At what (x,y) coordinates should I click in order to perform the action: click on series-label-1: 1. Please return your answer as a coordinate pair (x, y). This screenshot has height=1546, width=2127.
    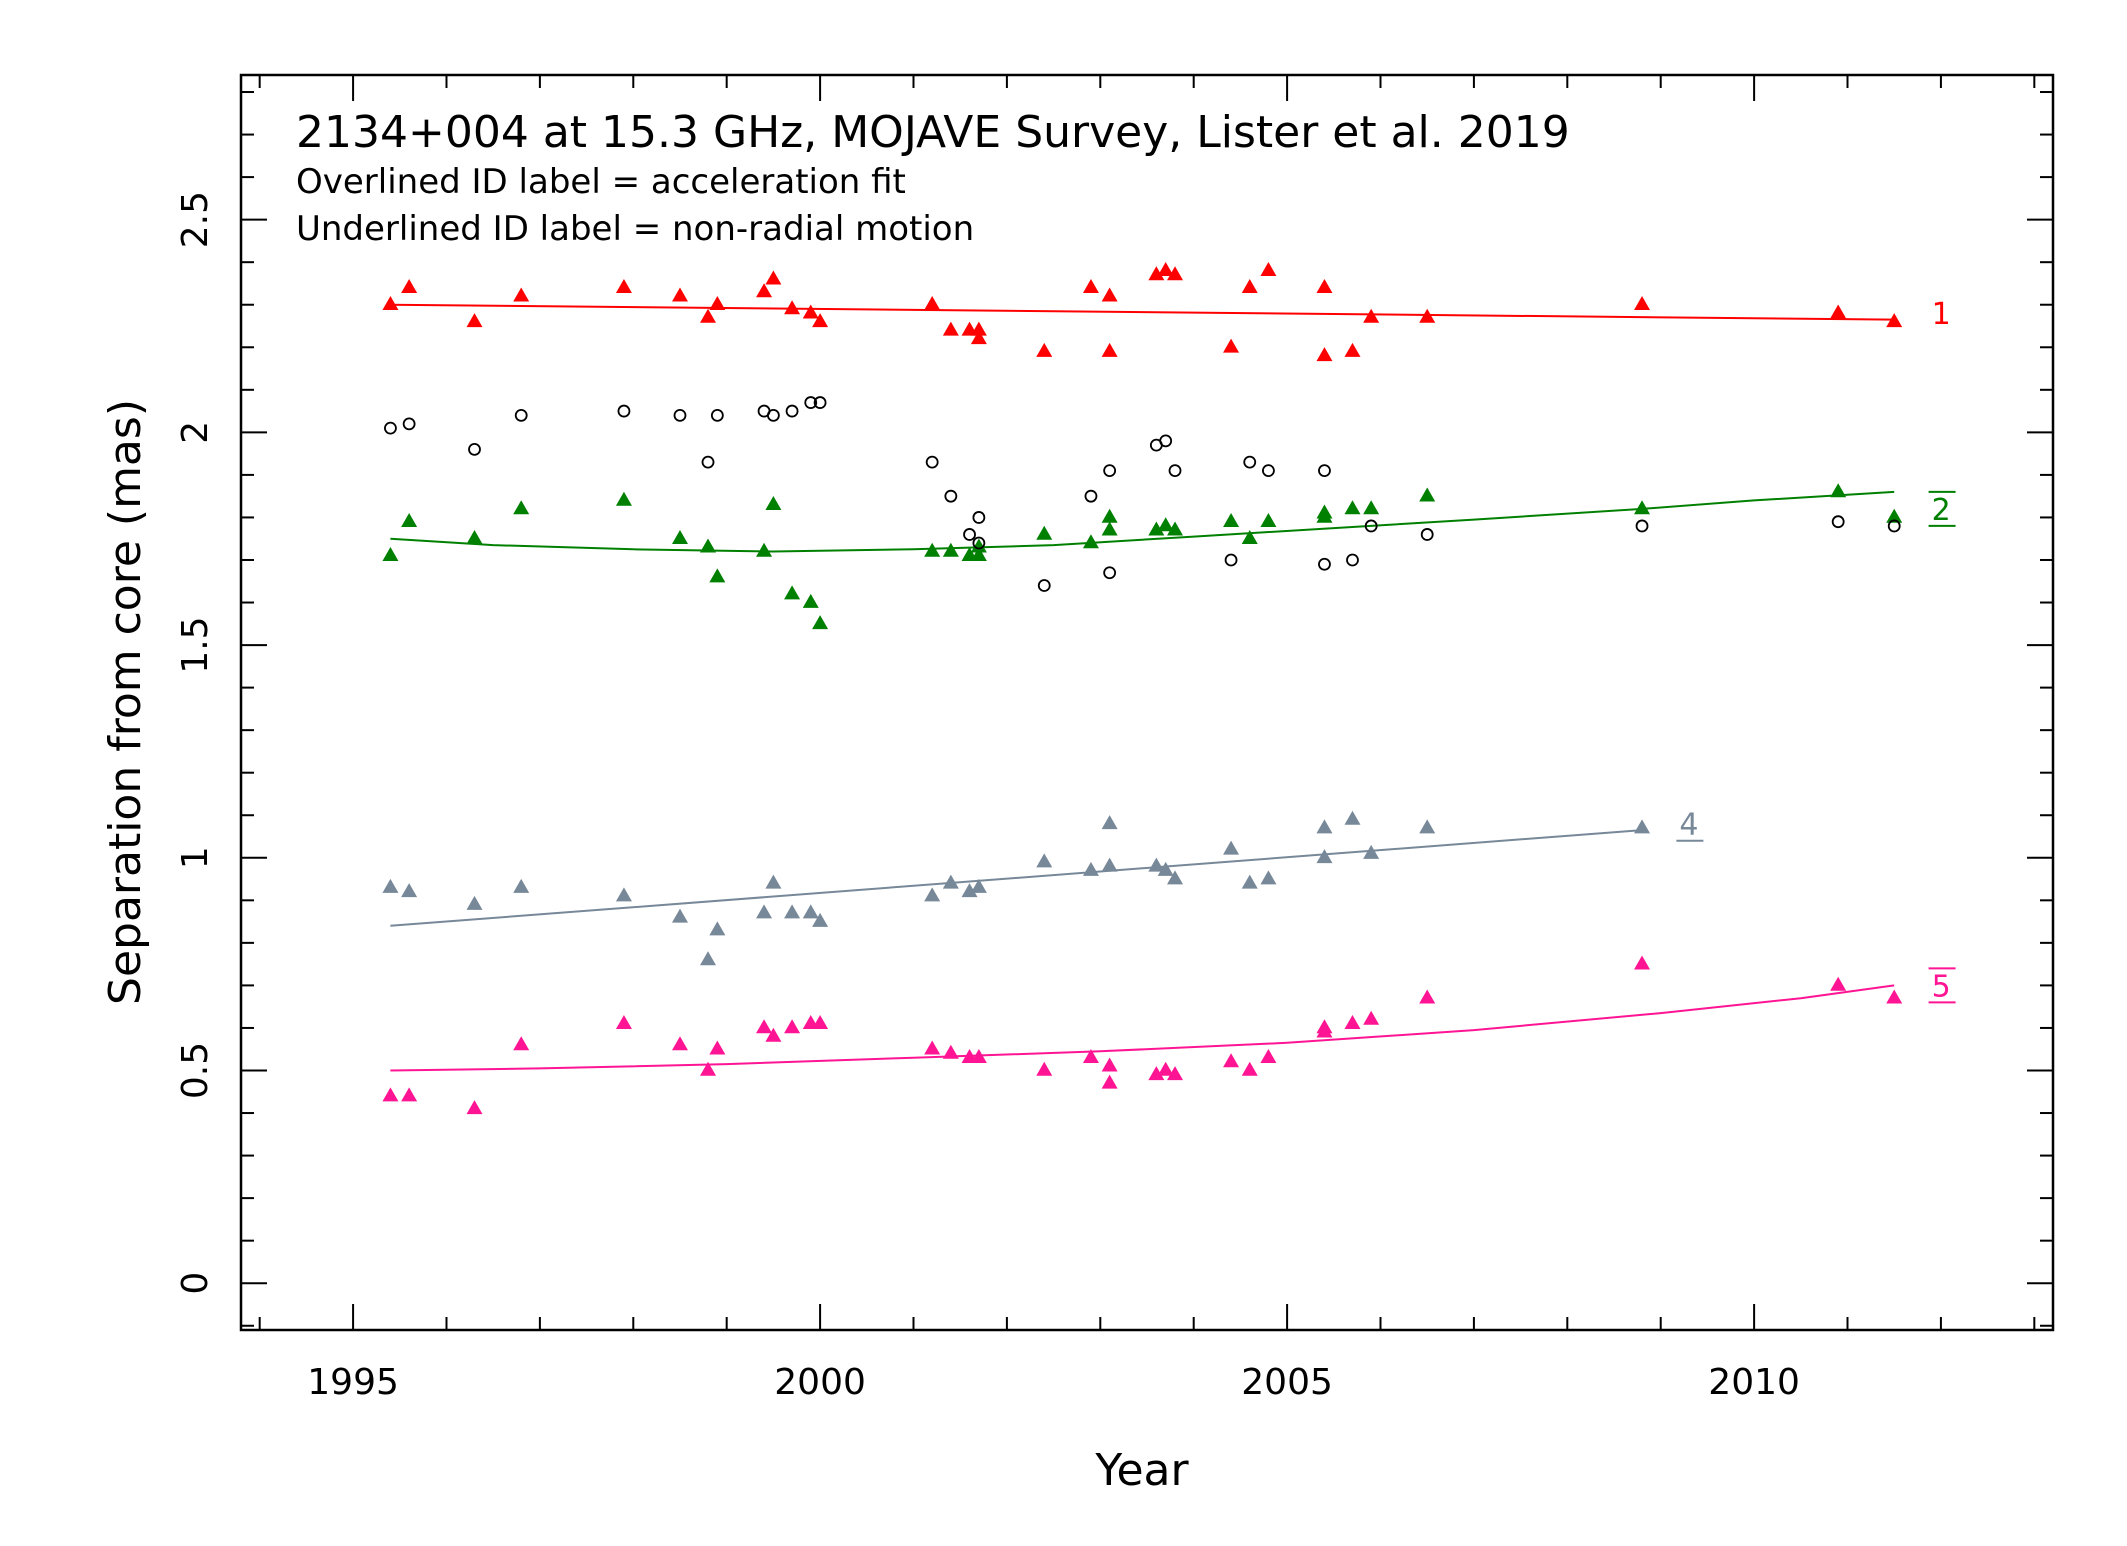
    Looking at the image, I should click on (1941, 314).